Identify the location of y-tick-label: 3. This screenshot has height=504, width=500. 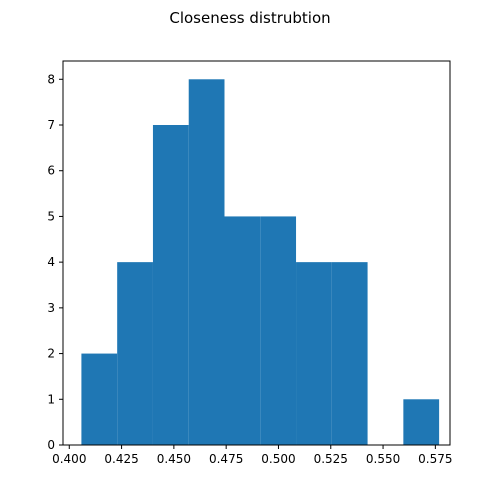
(51, 308).